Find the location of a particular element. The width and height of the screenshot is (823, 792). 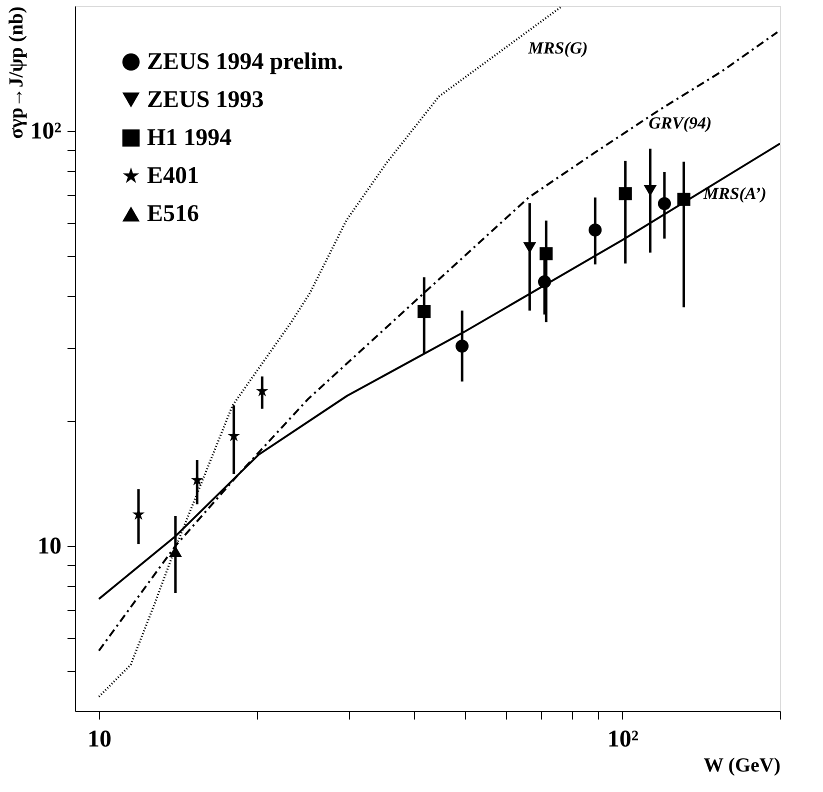

x-axis-title: W (GeV) is located at coordinates (742, 765).